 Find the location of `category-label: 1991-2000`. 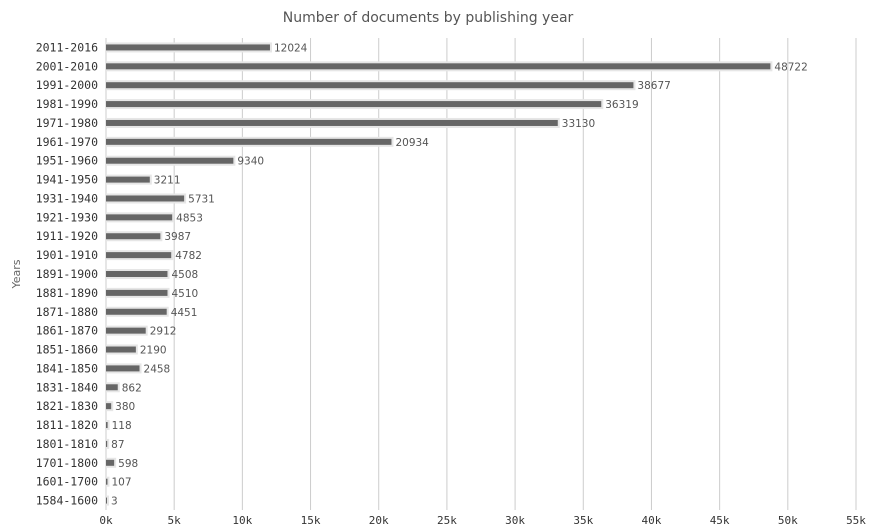

category-label: 1991-2000 is located at coordinates (67, 85).